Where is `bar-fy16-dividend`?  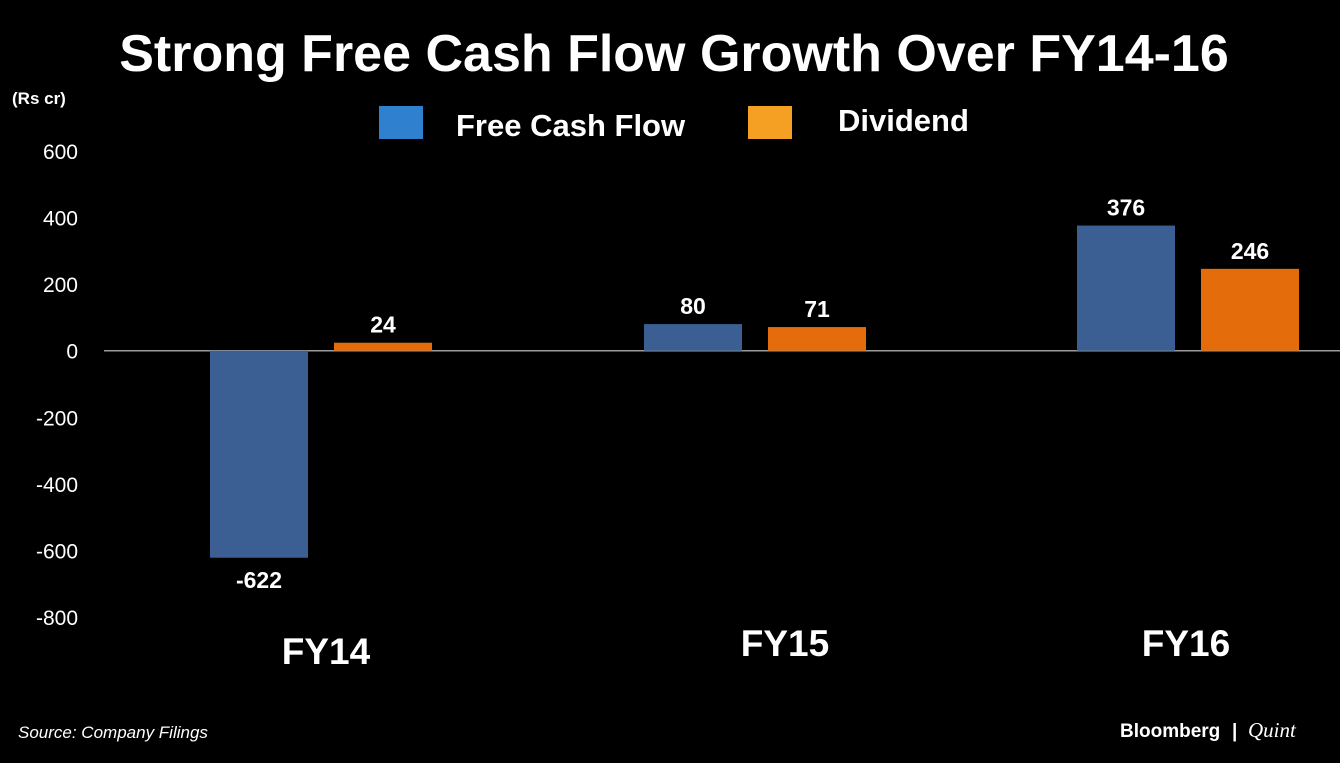 bar-fy16-dividend is located at coordinates (1250, 309).